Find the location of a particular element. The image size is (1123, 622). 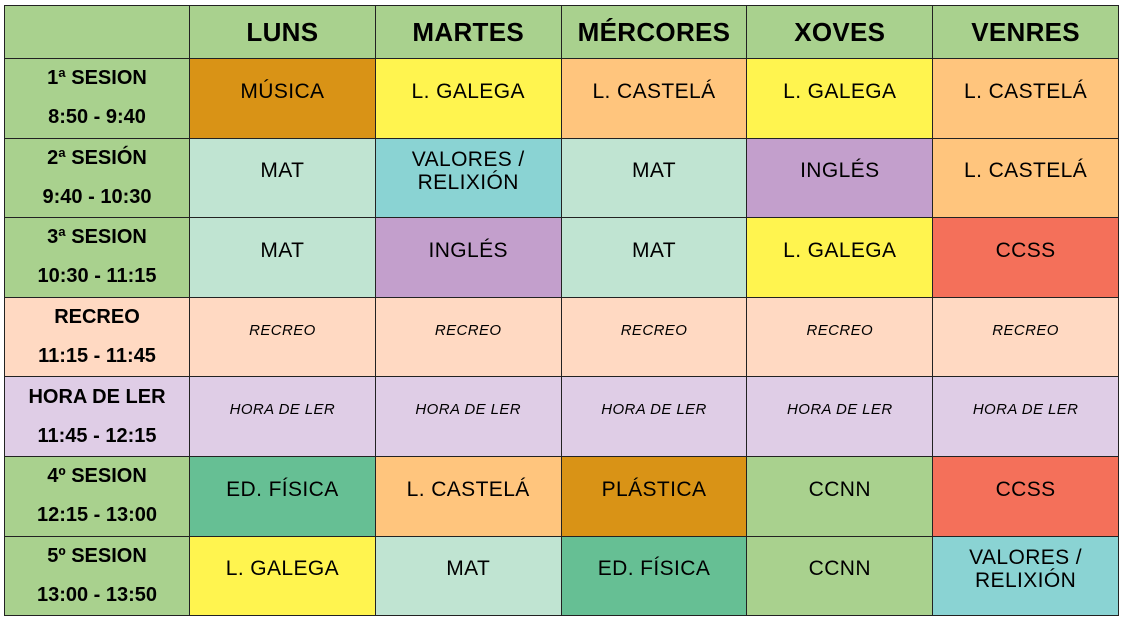

session-name: 4º SESION is located at coordinates (97, 476).